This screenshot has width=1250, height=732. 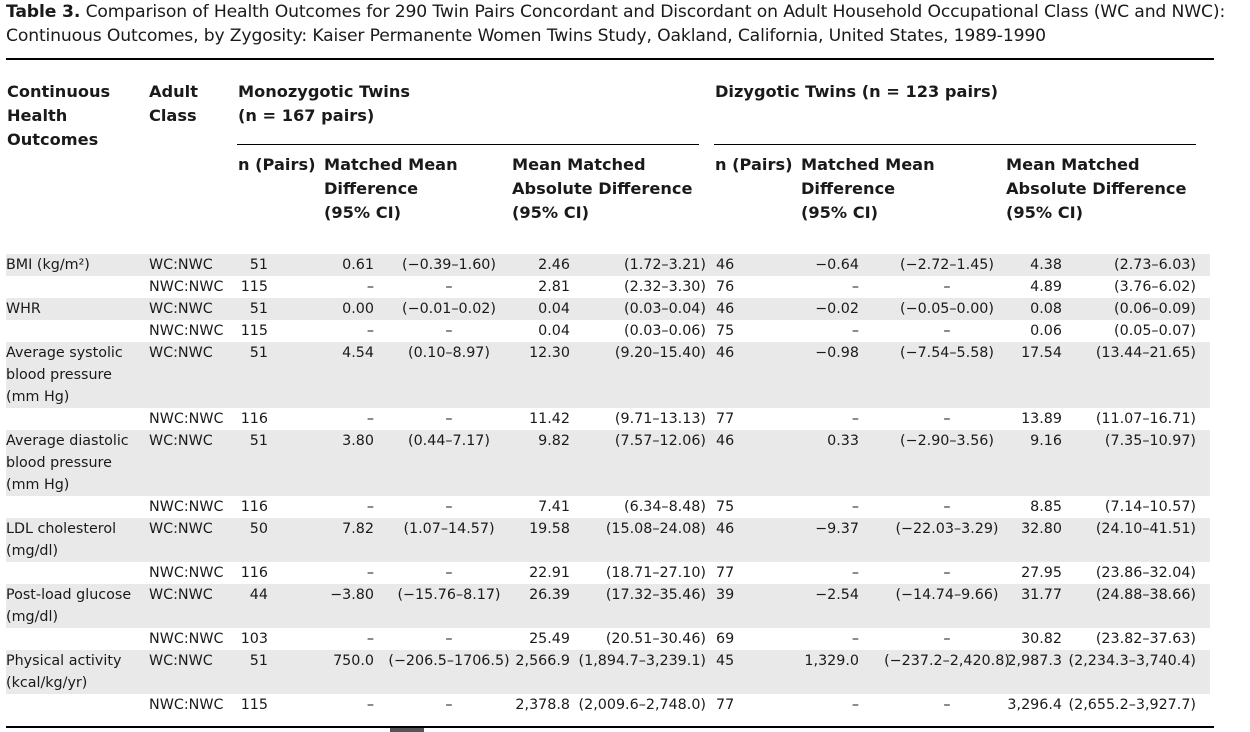 I want to click on header-mz-matched-mean-difference: Matched Mean Difference (95% CI), so click(x=391, y=188).